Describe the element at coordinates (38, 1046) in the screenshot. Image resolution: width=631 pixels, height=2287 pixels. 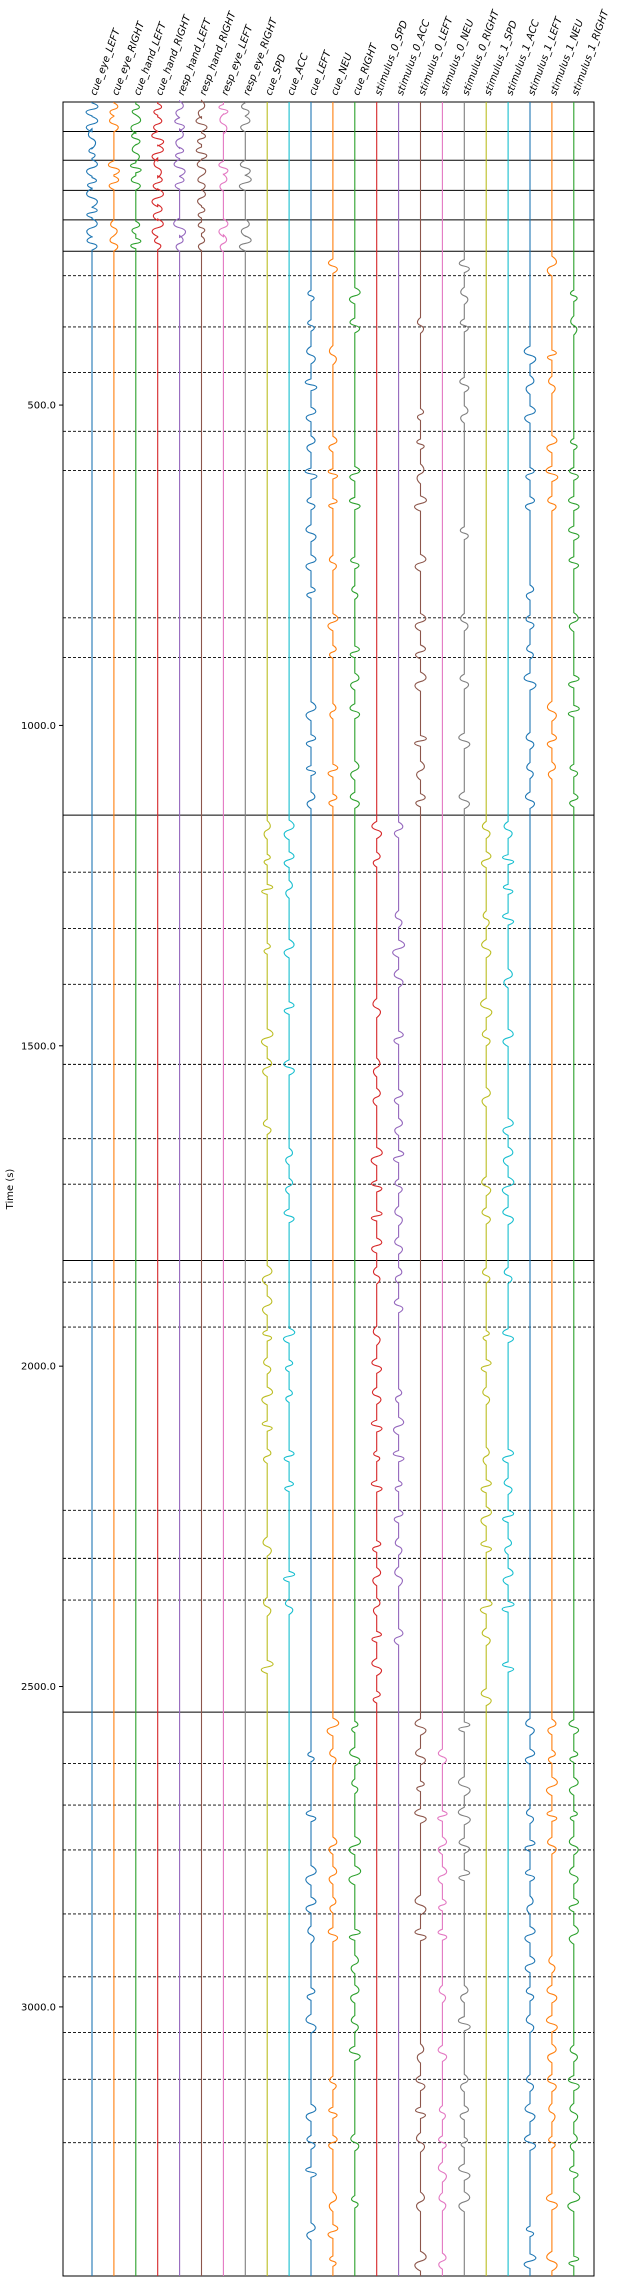
I see `y-tick-label: 1500.0` at that location.